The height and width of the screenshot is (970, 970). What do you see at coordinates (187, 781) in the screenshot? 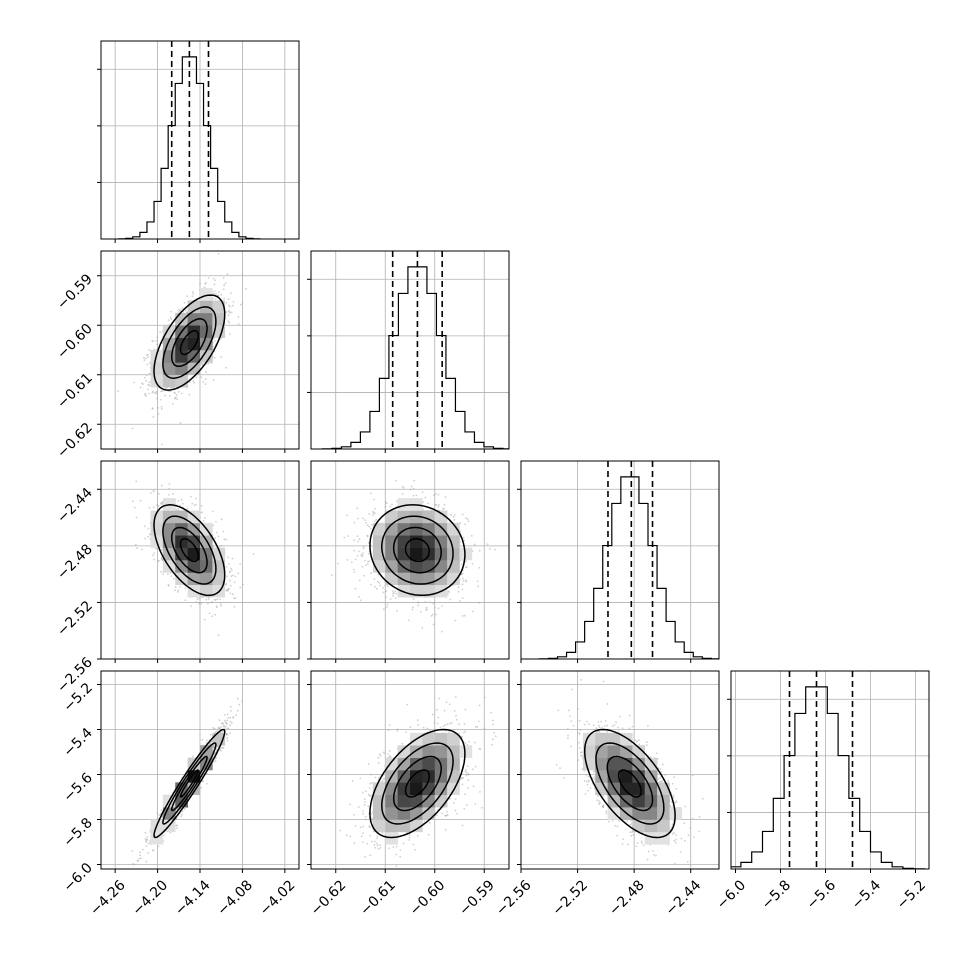
I see `pair-panel-content` at bounding box center [187, 781].